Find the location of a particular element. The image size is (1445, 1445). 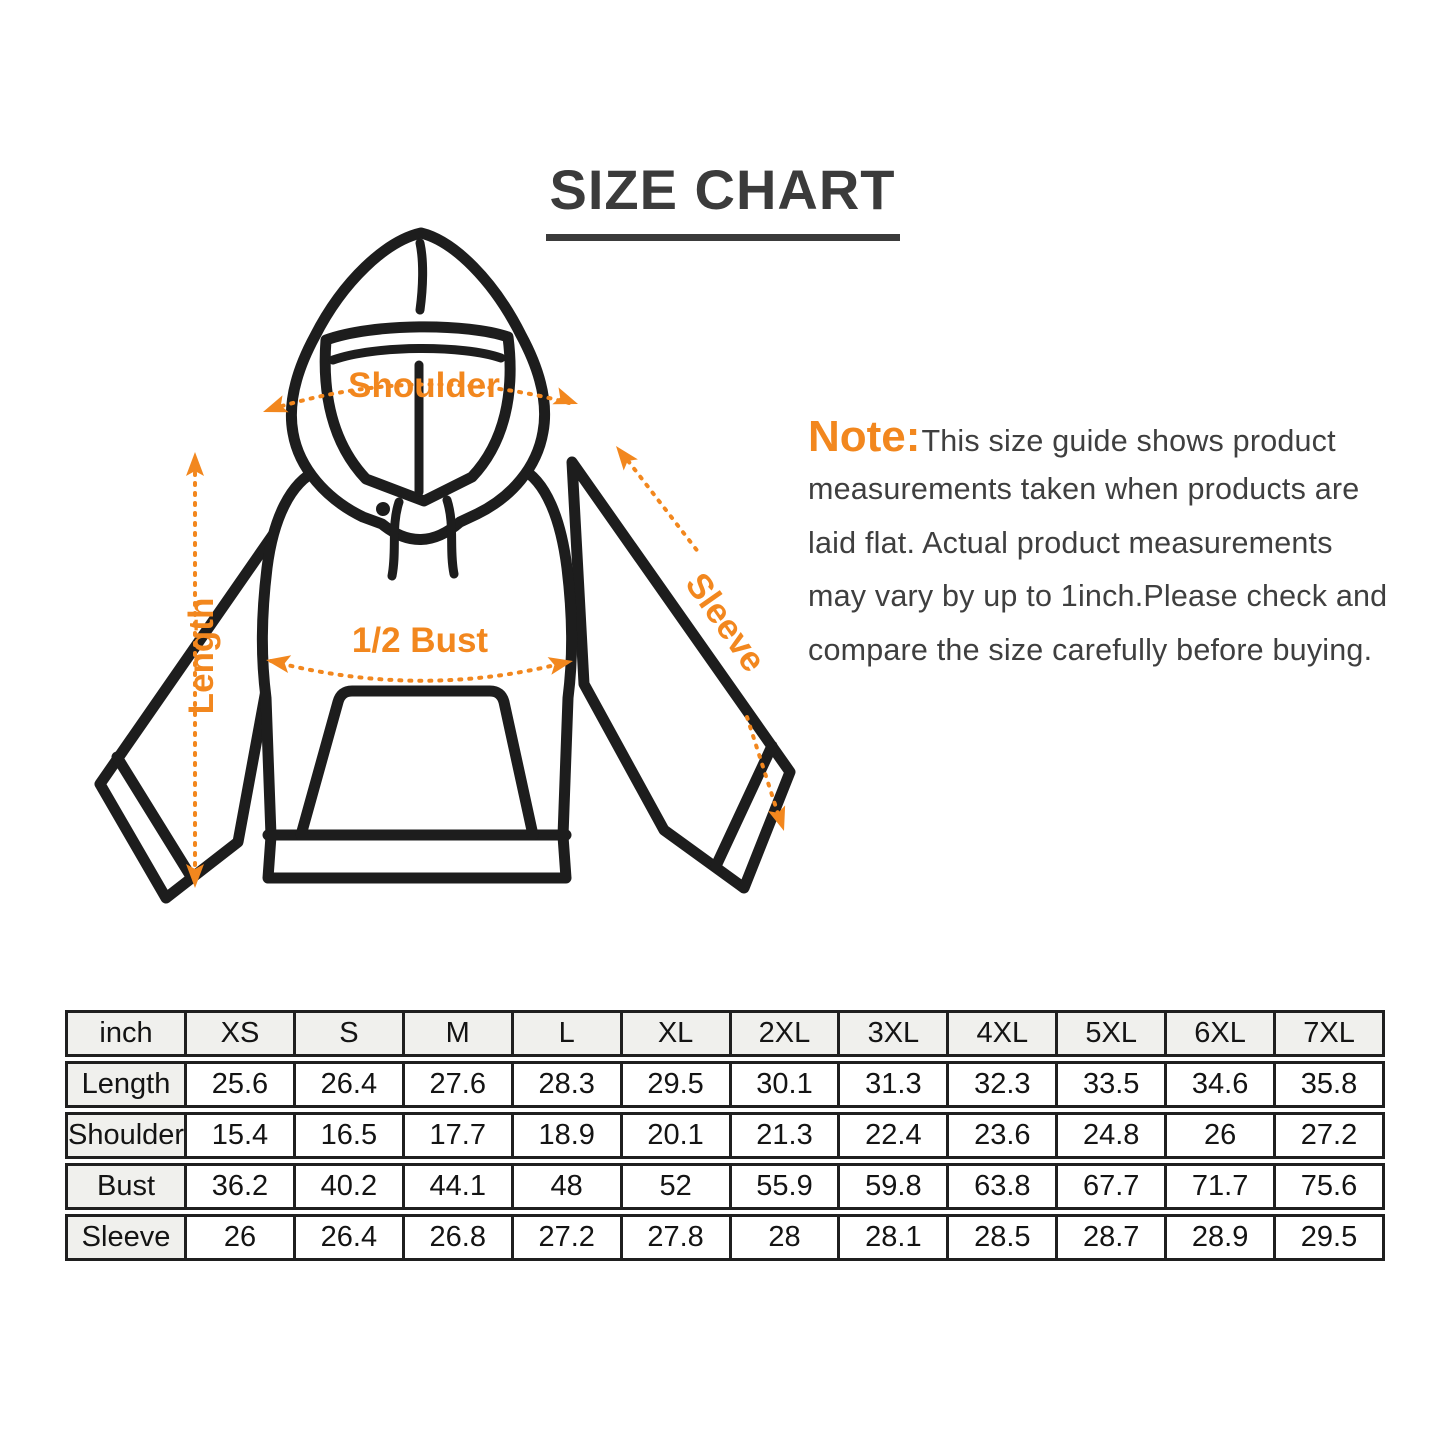

length-label: Length is located at coordinates (201, 656).